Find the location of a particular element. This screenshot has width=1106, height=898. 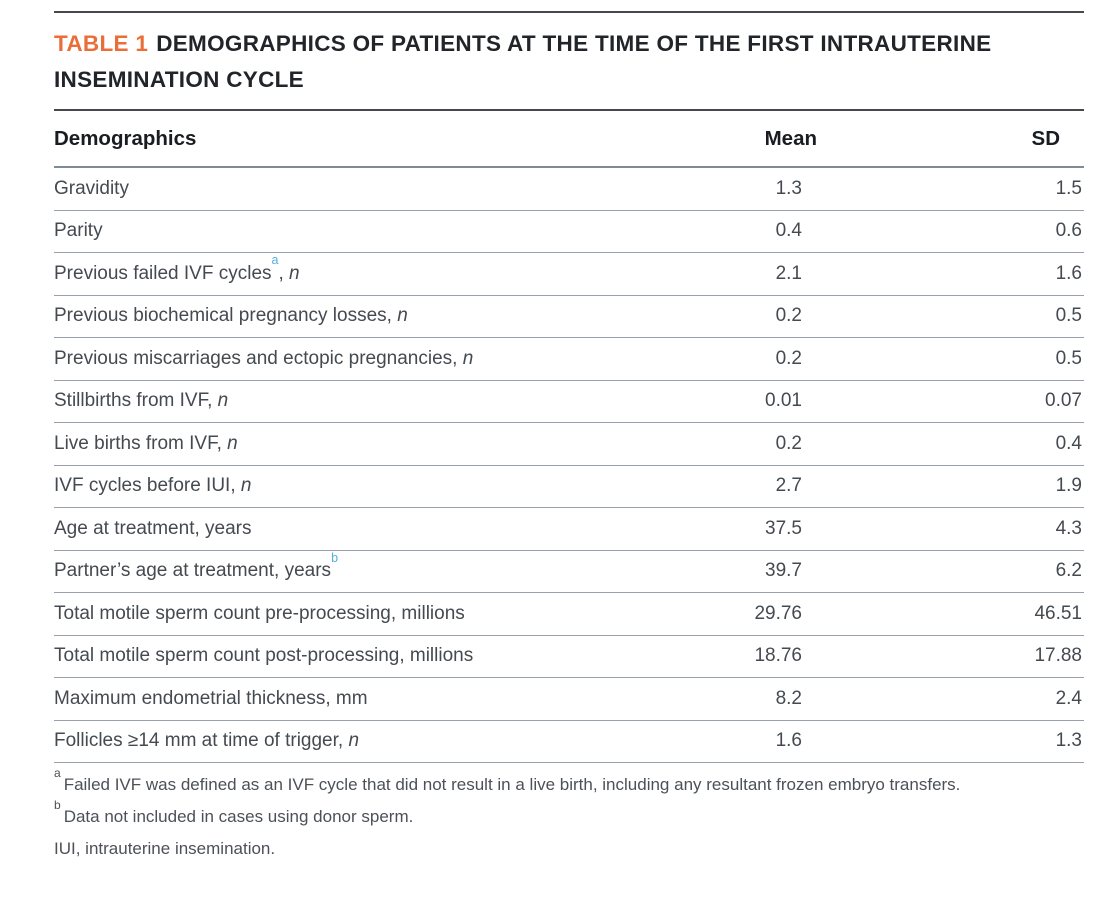

row-label-text: Stillbirths from IVF, is located at coordinates (136, 401).